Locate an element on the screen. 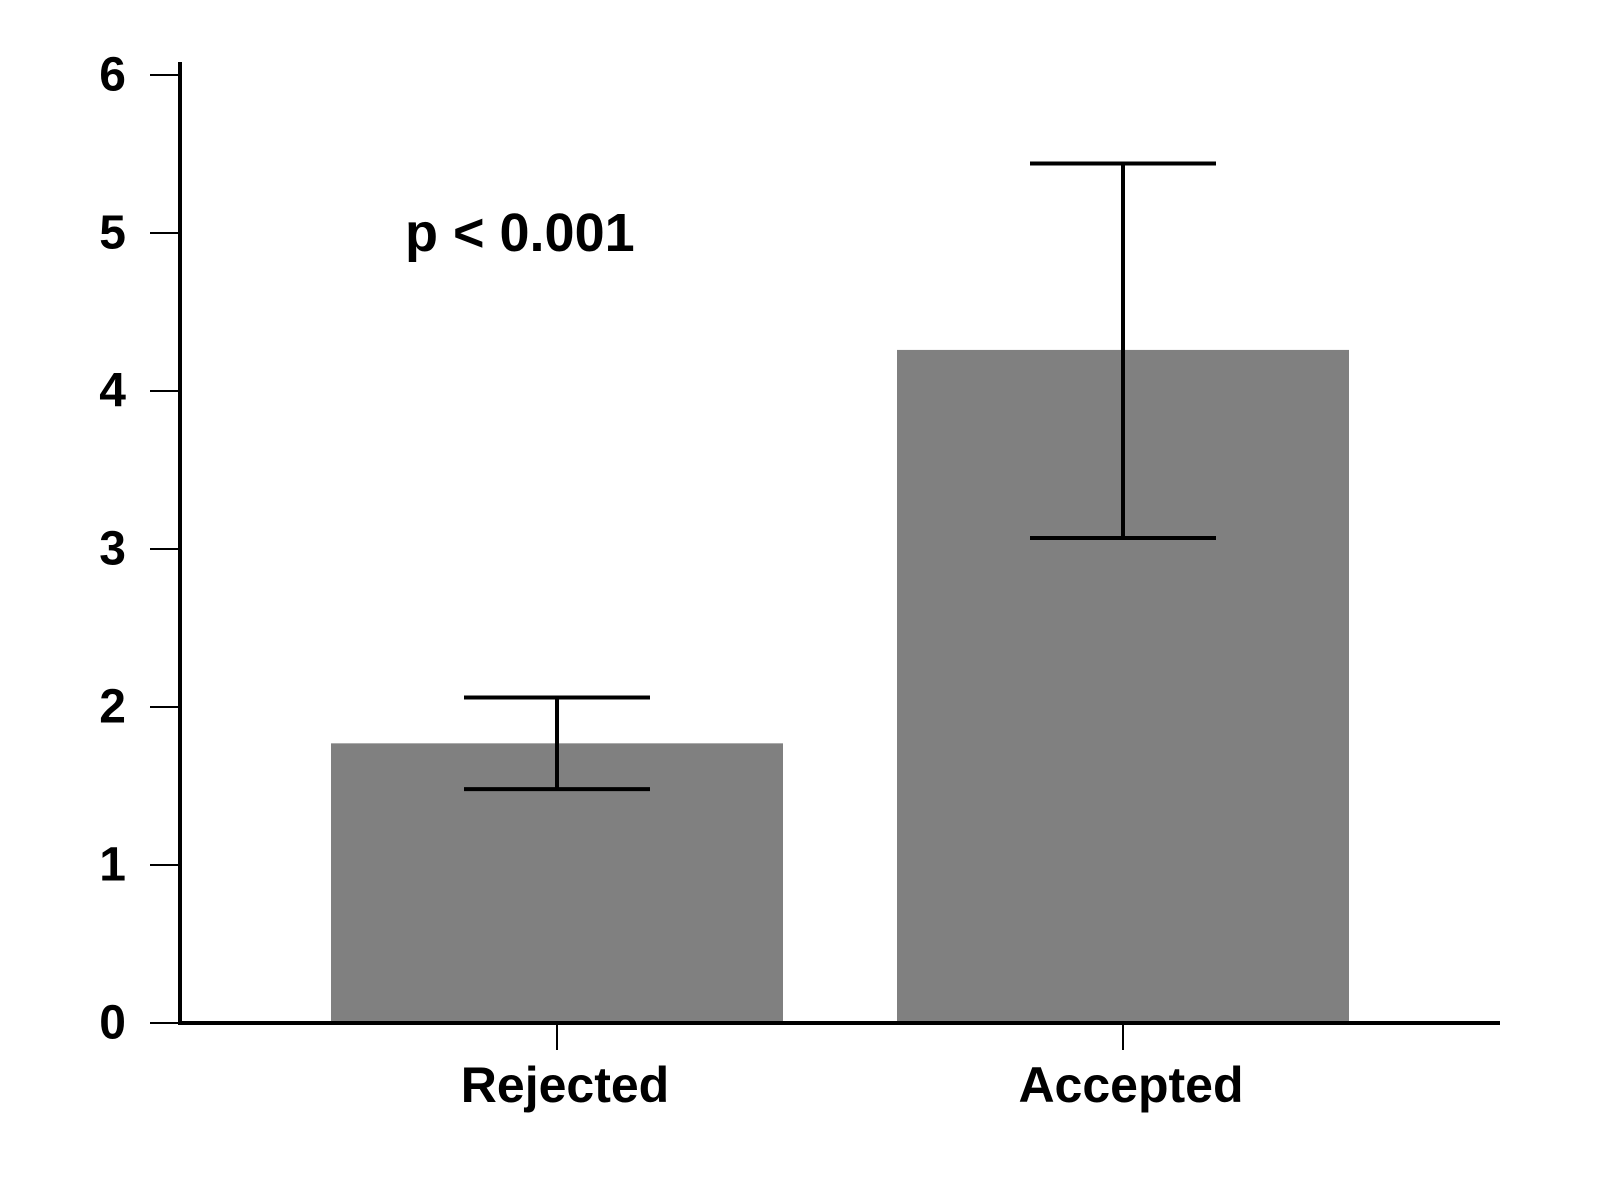 The image size is (1600, 1189). y-tick-label-2: 2 is located at coordinates (112, 707).